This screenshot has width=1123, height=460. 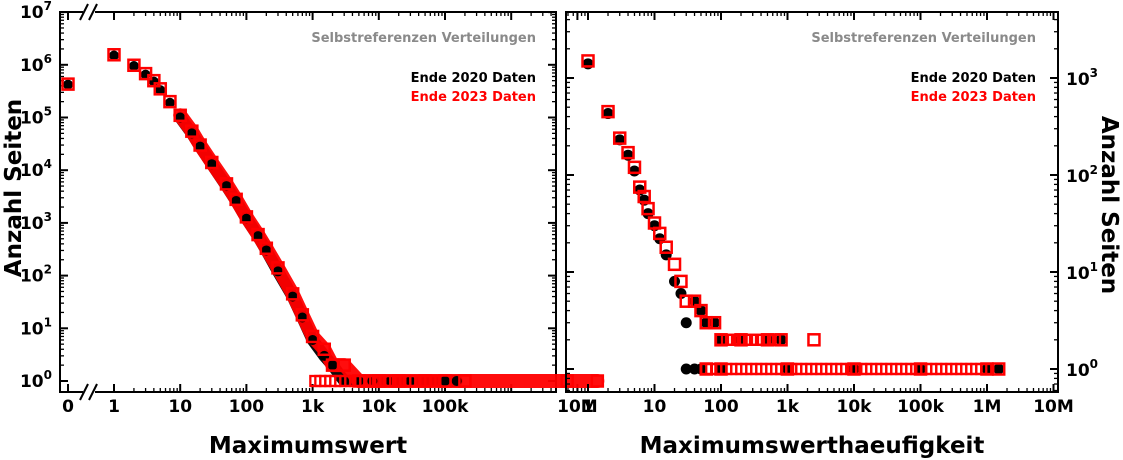 I want to click on left-legend-2023: Ende 2023 Daten, so click(x=473, y=97).